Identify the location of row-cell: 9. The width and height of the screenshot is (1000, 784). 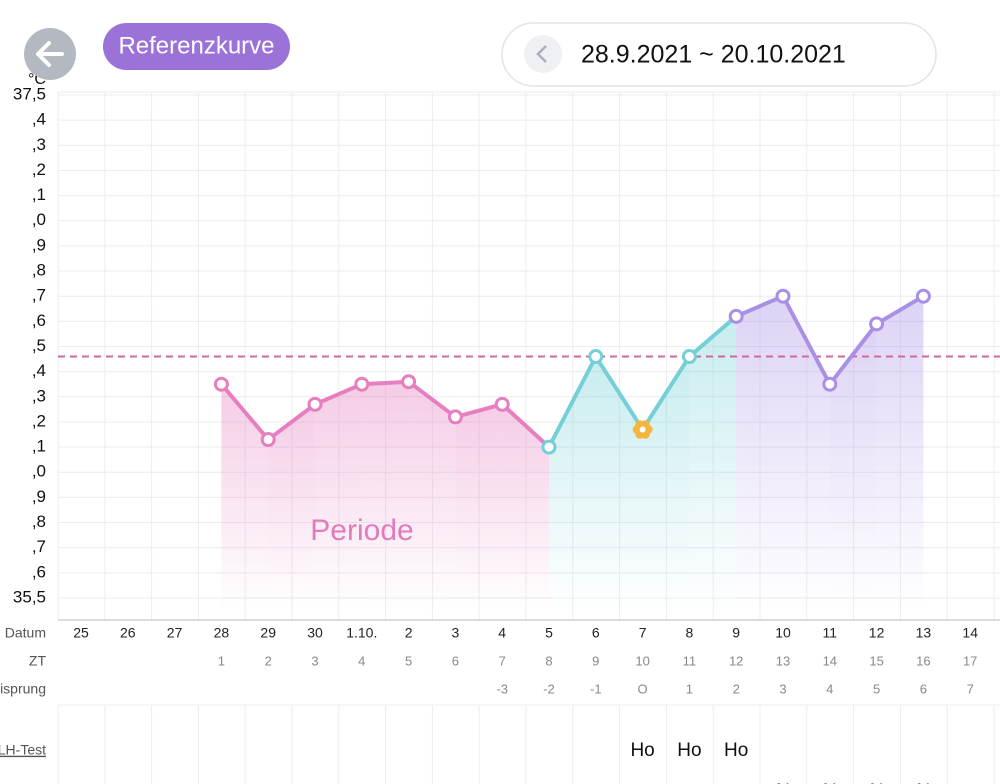
(595, 660).